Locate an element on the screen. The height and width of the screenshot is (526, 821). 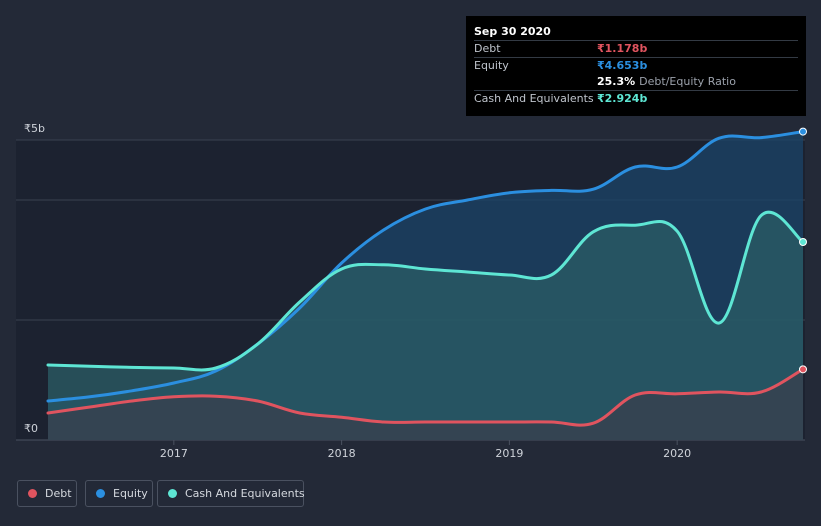
x-tick-label: 2019 is located at coordinates (509, 453).